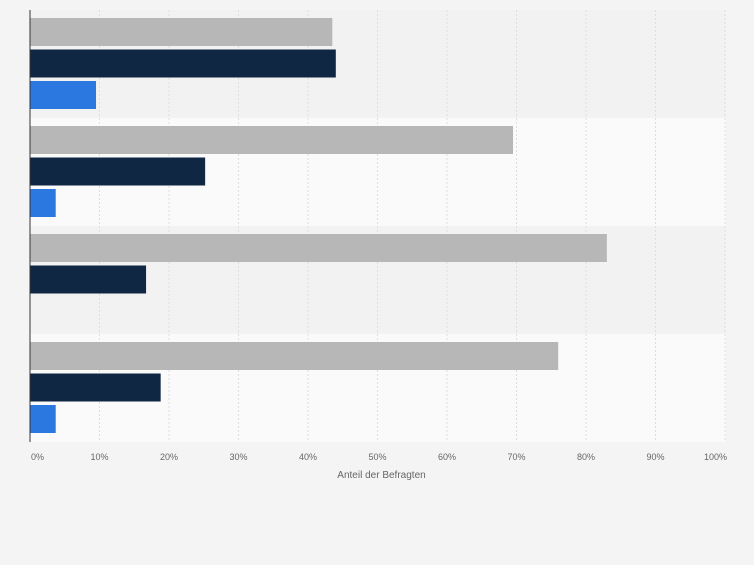  I want to click on x-tick-label: 70%, so click(516, 457).